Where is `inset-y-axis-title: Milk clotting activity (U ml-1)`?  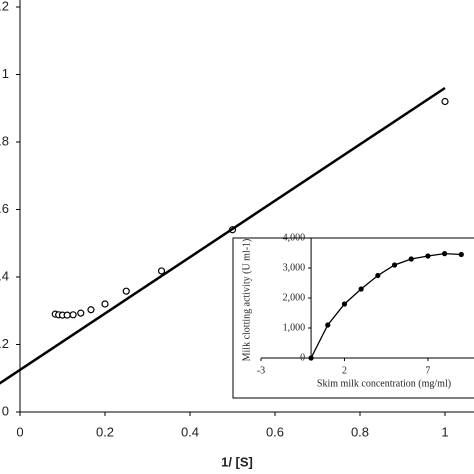 inset-y-axis-title: Milk clotting activity (U ml-1) is located at coordinates (246, 300).